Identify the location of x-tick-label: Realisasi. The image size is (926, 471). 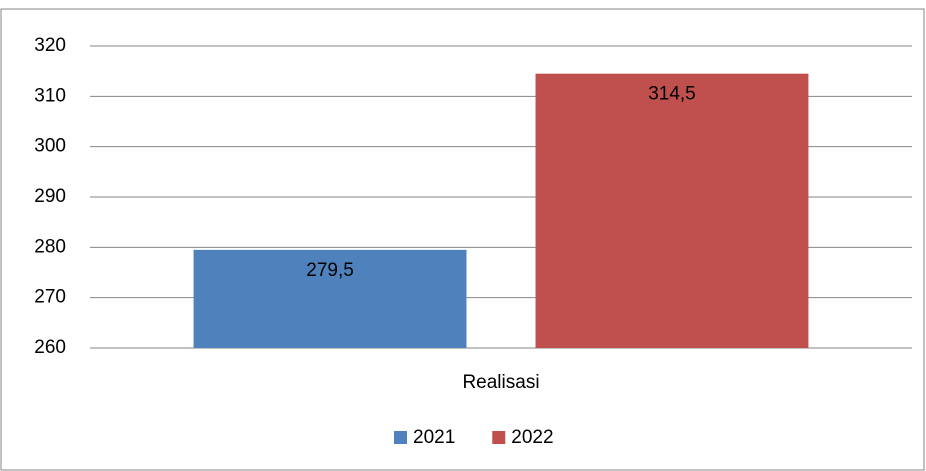
(500, 382).